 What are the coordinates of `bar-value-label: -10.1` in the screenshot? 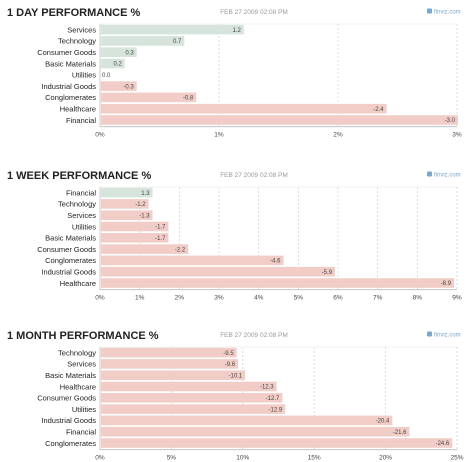 It's located at (236, 376).